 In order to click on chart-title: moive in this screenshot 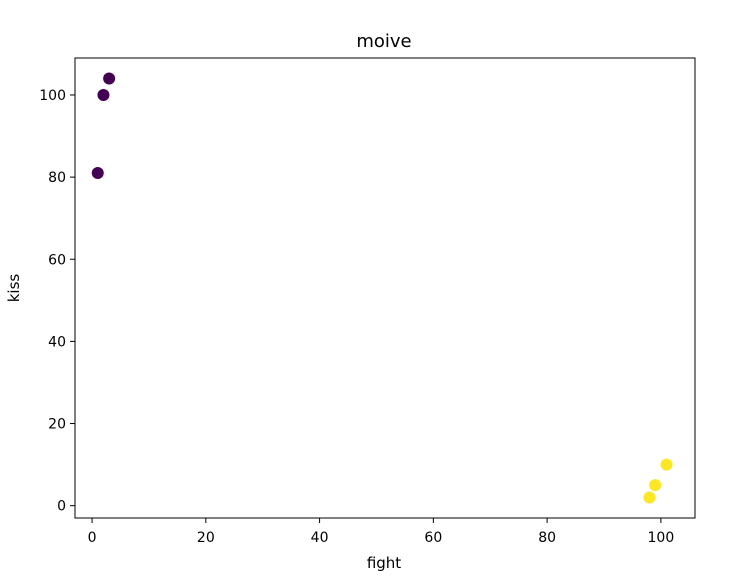, I will do `click(383, 41)`.